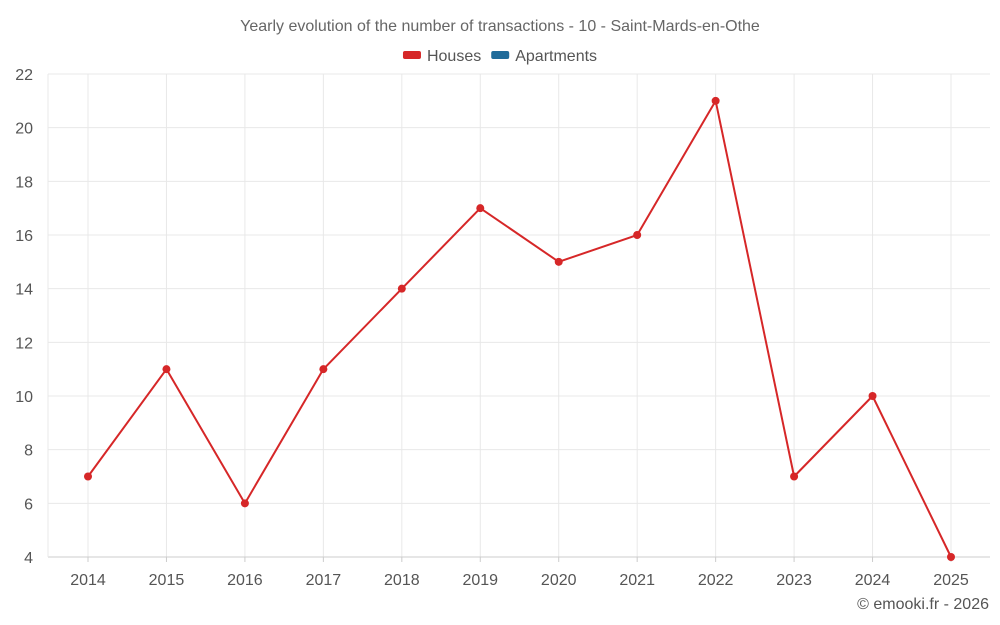 The height and width of the screenshot is (625, 1000). What do you see at coordinates (28, 504) in the screenshot?
I see `y-tick-label: 6` at bounding box center [28, 504].